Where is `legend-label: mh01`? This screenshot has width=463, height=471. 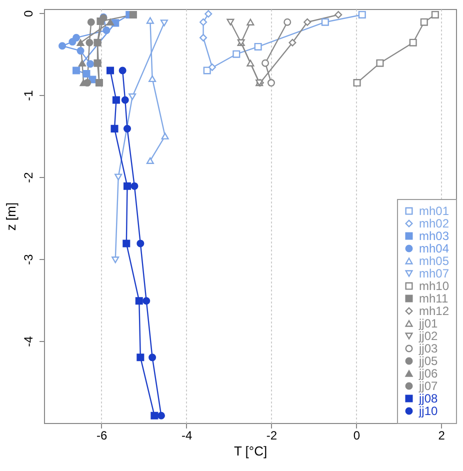 legend-label: mh01 is located at coordinates (434, 211).